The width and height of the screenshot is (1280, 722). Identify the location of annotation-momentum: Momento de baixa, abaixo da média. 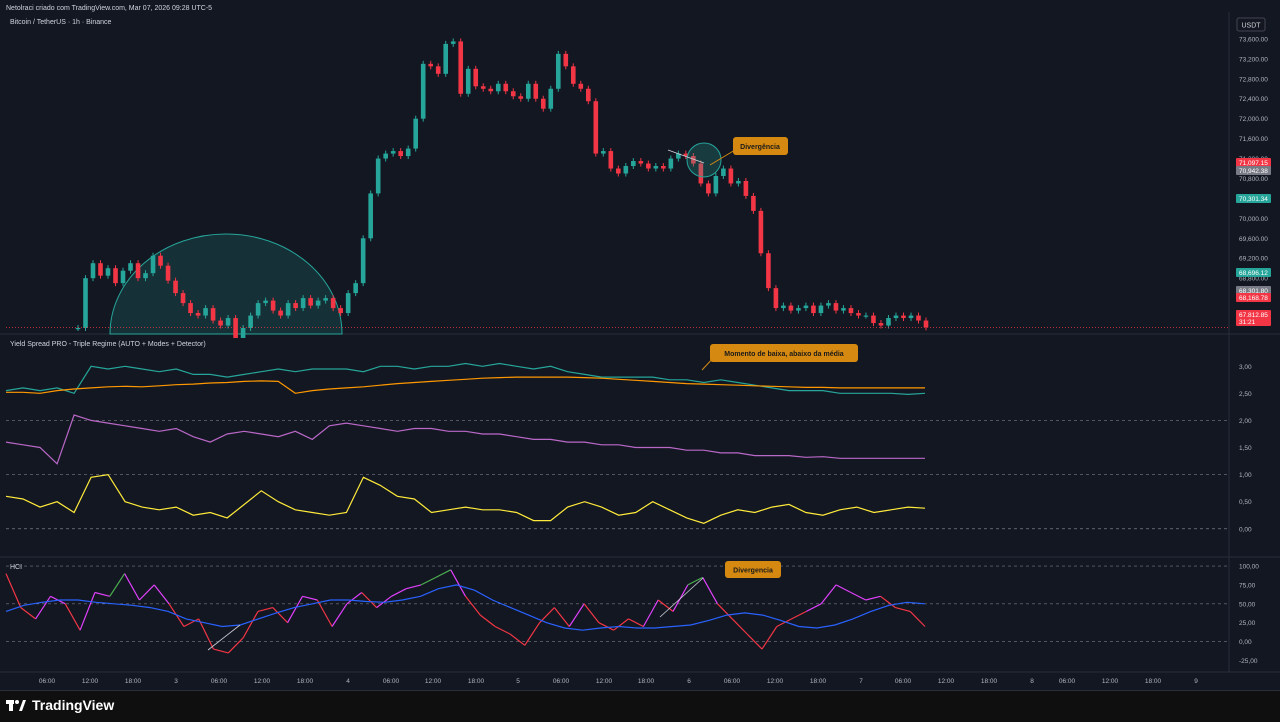
(784, 354).